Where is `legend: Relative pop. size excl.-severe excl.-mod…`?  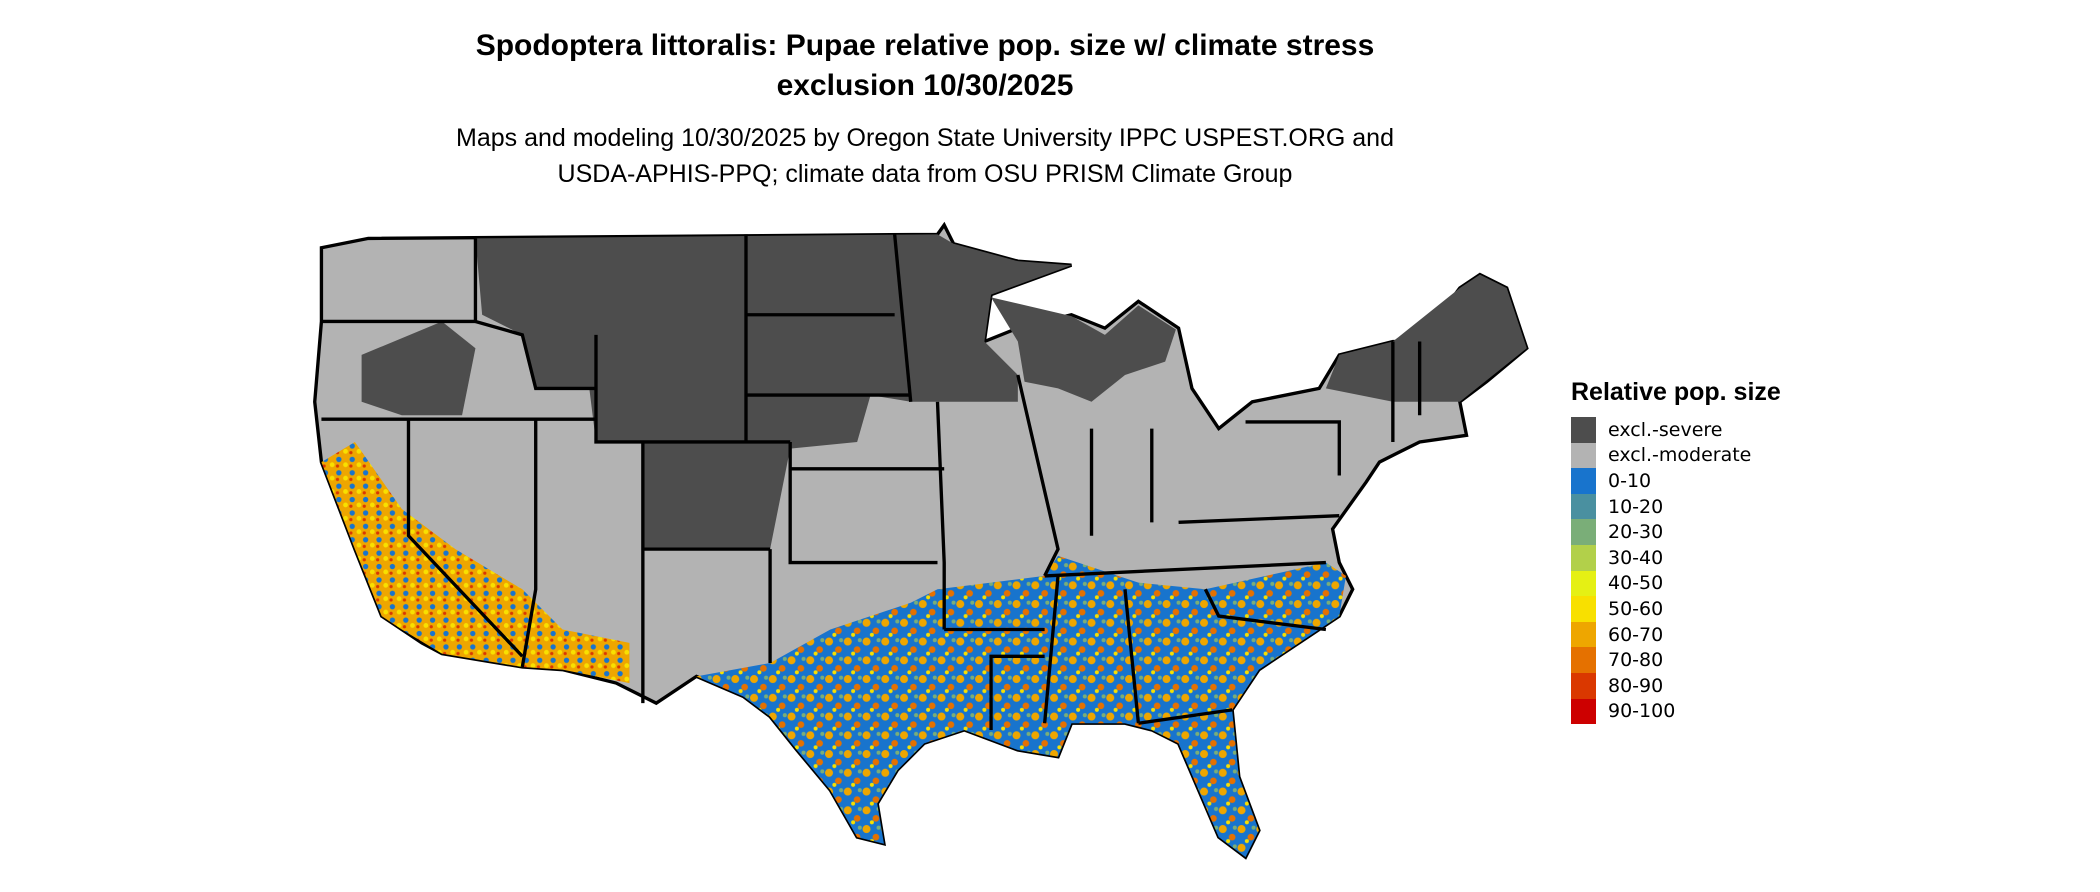
legend: Relative pop. size excl.-severe excl.-mod… is located at coordinates (1676, 551).